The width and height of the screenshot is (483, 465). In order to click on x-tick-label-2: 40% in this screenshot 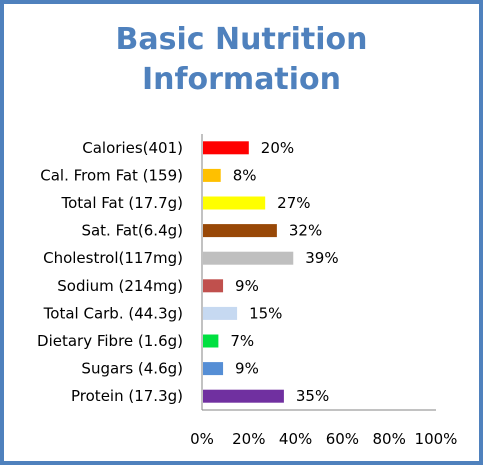, I will do `click(295, 439)`.